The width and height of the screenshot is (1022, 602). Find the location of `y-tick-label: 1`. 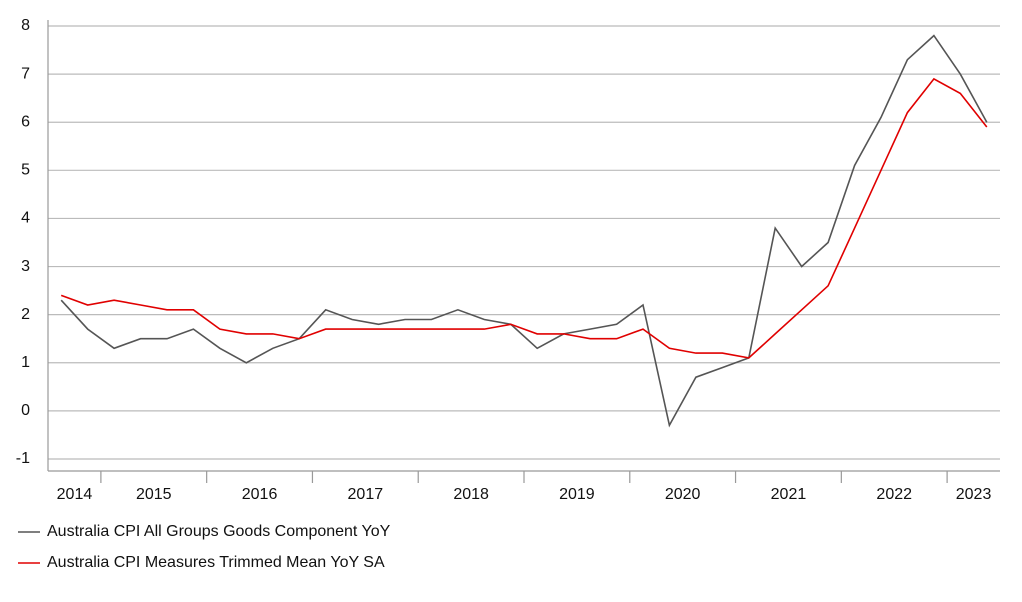

y-tick-label: 1 is located at coordinates (25, 362).